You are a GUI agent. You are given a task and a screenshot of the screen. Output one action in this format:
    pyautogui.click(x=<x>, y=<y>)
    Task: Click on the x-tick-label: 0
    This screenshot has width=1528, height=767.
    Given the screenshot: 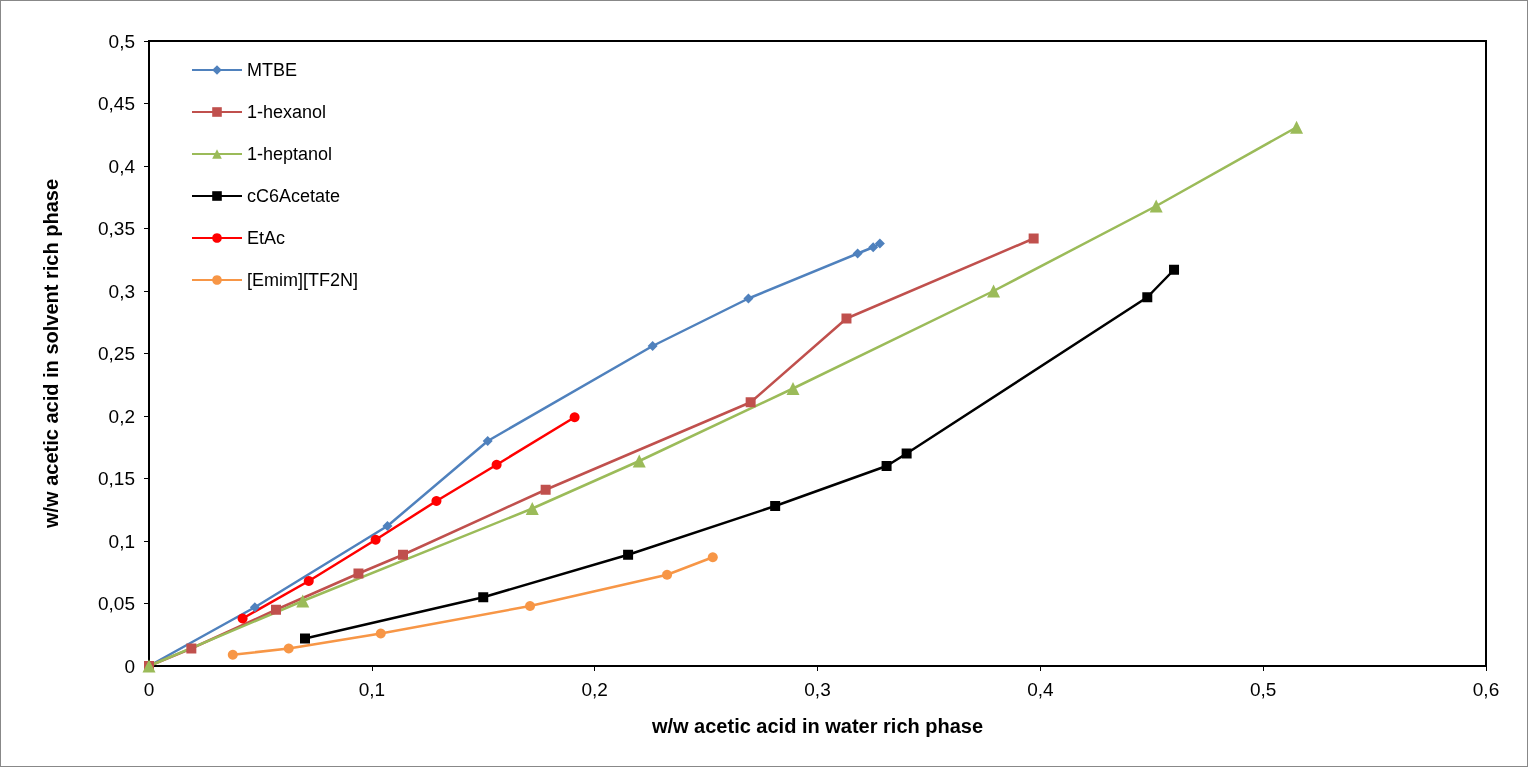 What is the action you would take?
    pyautogui.click(x=149, y=689)
    